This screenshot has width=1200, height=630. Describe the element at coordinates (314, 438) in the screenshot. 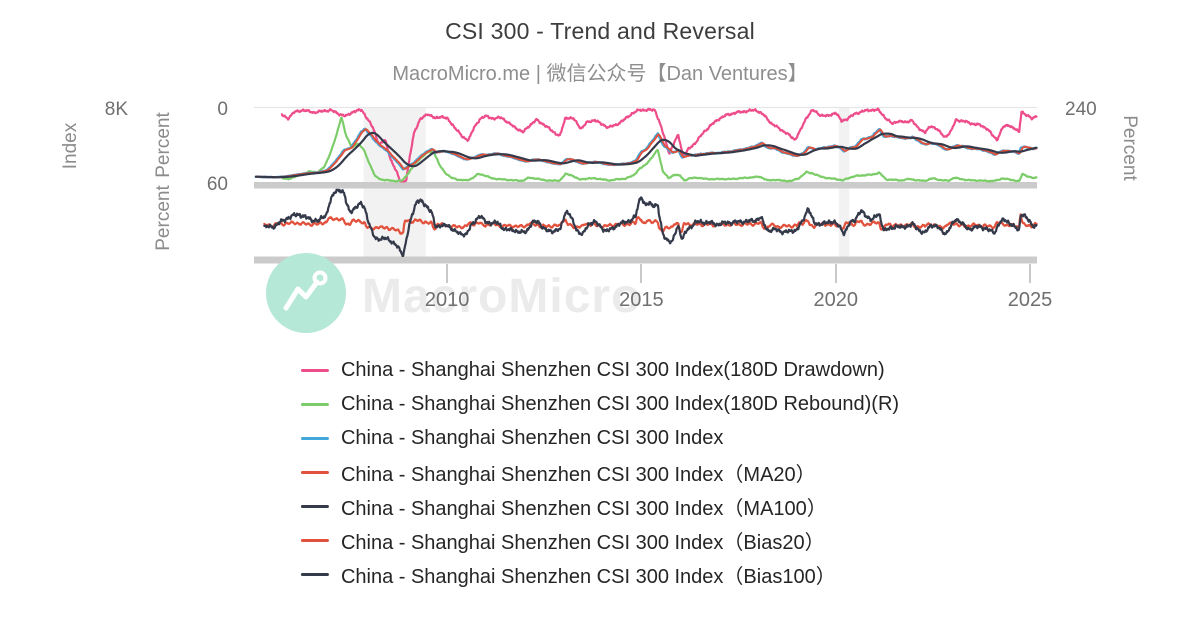

I see `legend-swatch-index` at that location.